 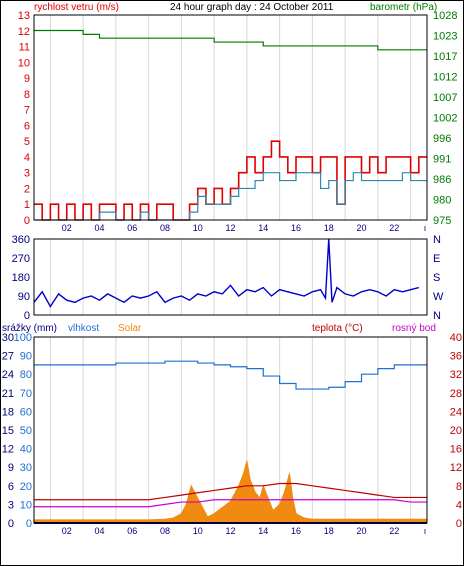 I want to click on rain-y-tick-label: 0, so click(x=11, y=524).